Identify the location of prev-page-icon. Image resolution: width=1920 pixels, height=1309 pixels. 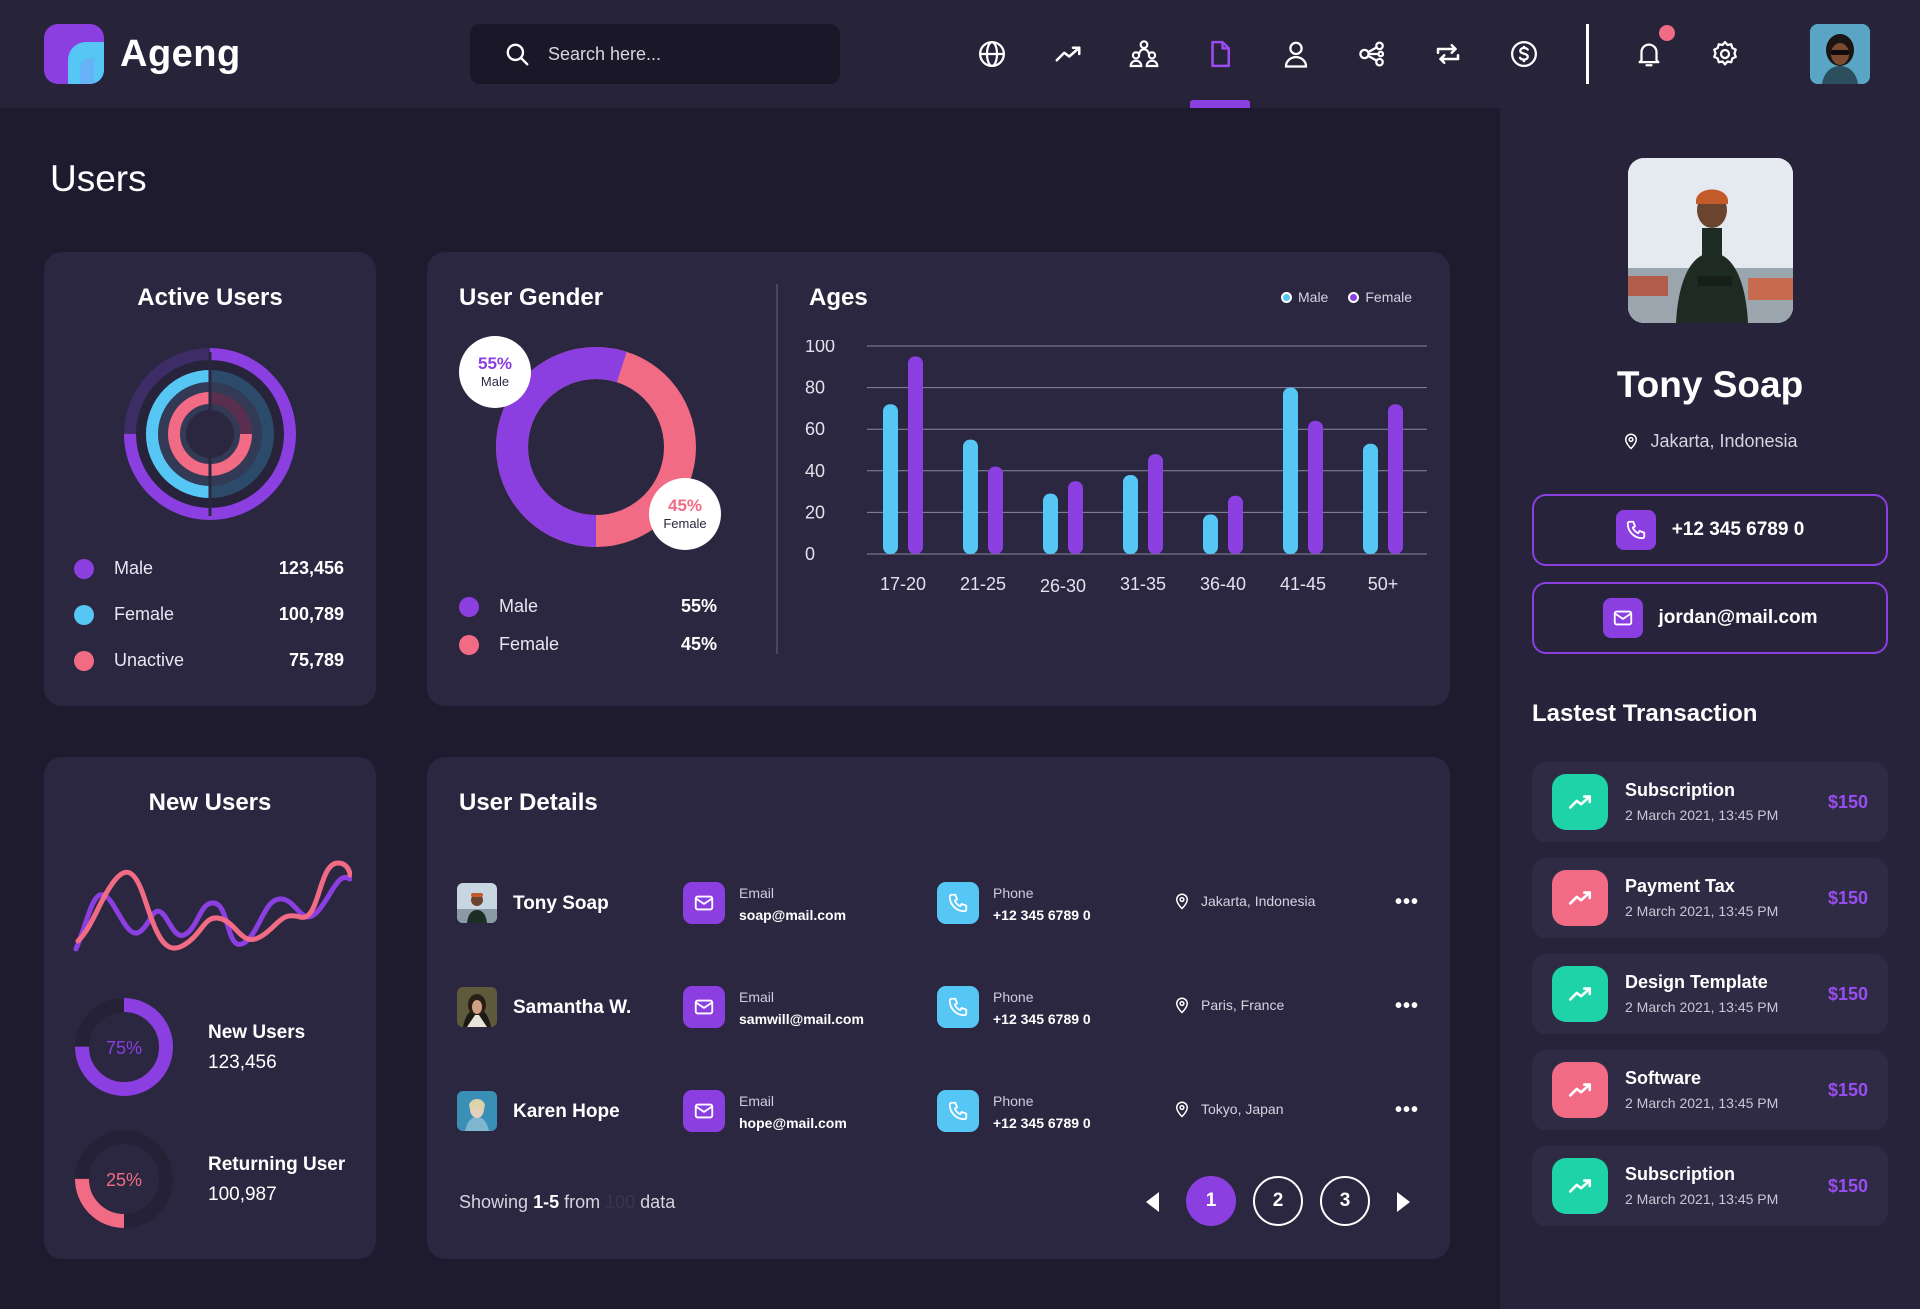
(1153, 1202).